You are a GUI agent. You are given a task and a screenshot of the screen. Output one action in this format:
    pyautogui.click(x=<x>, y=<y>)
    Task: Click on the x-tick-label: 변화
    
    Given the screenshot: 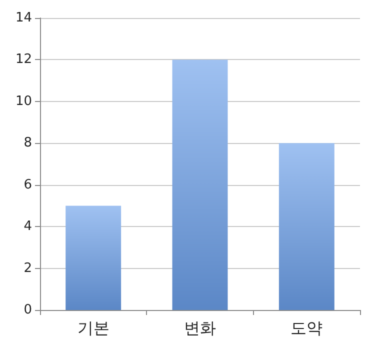 What is the action you would take?
    pyautogui.click(x=200, y=328)
    